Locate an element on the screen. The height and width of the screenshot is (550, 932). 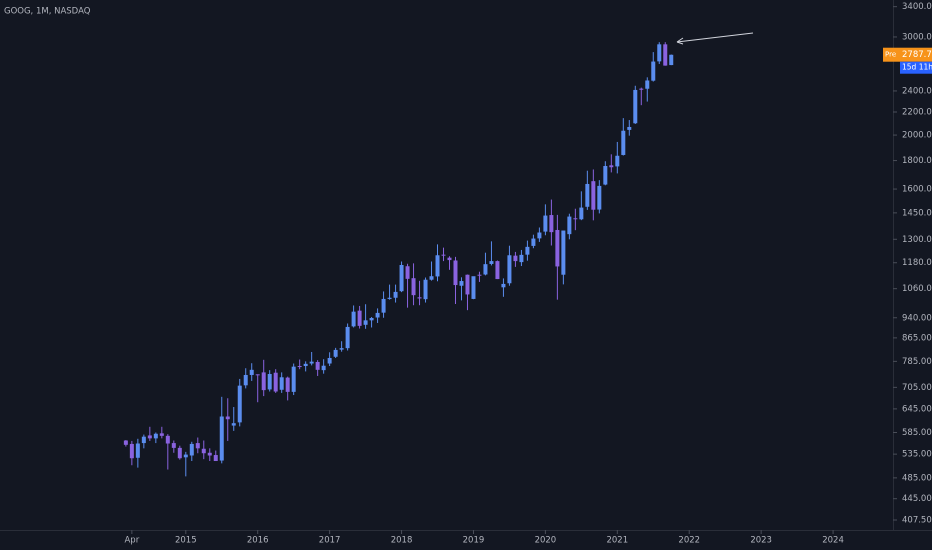
y-tick-label: 705.00 is located at coordinates (917, 388).